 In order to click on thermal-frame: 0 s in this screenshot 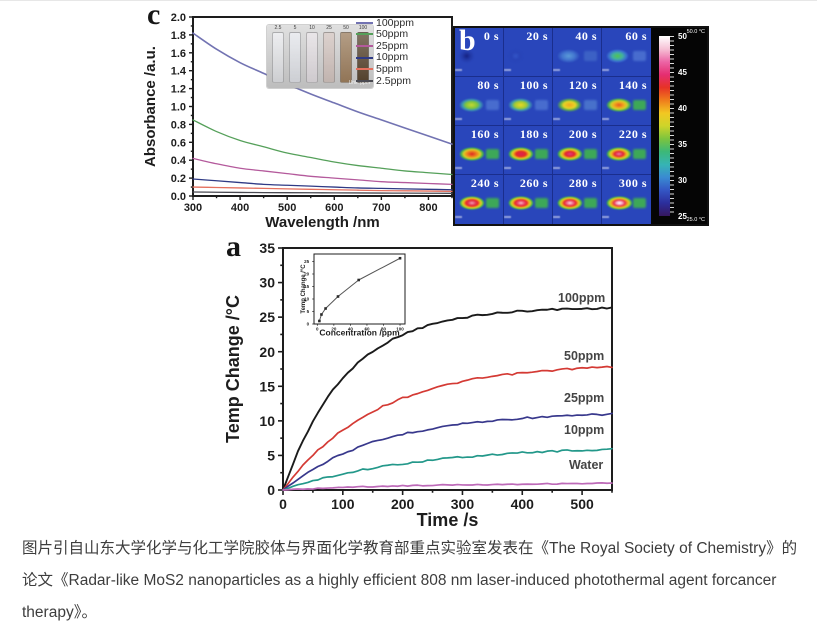, I will do `click(479, 52)`.